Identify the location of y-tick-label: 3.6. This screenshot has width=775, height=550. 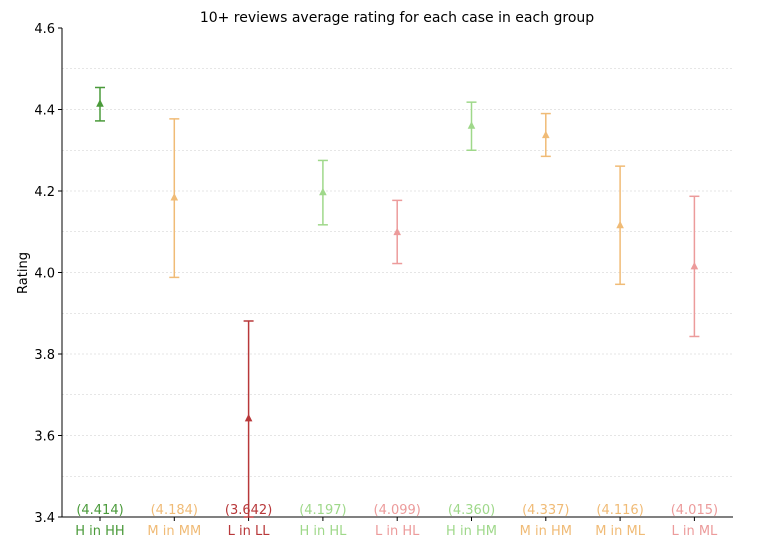
(44, 437).